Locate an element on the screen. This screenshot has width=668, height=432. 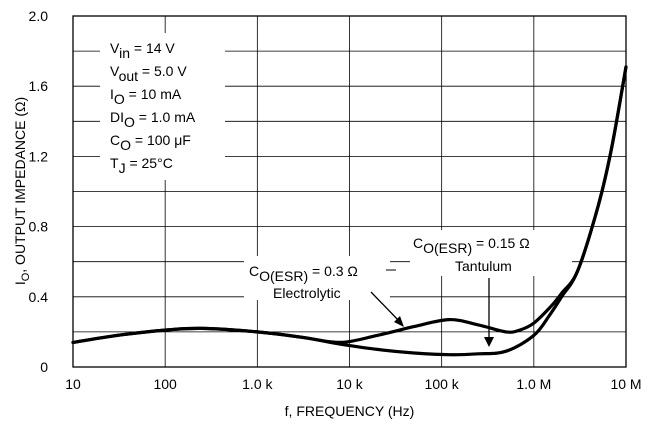
y-tick-label: 0.4 is located at coordinates (39, 297).